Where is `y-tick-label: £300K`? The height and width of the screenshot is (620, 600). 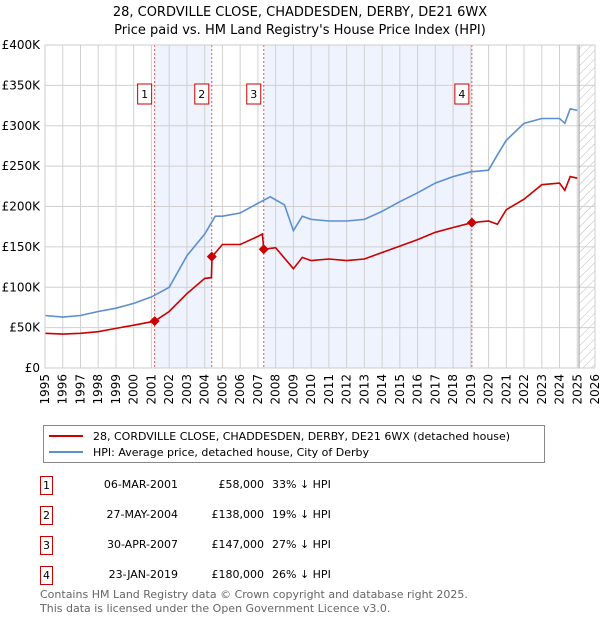 y-tick-label: £300K is located at coordinates (22, 126).